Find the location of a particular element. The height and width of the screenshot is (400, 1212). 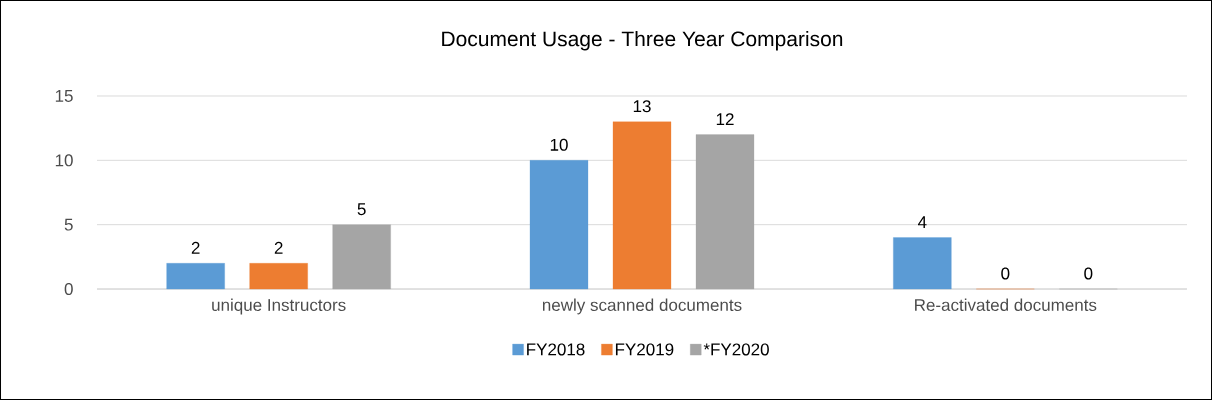

x-tick-label: Re-activated documents is located at coordinates (1006, 305).